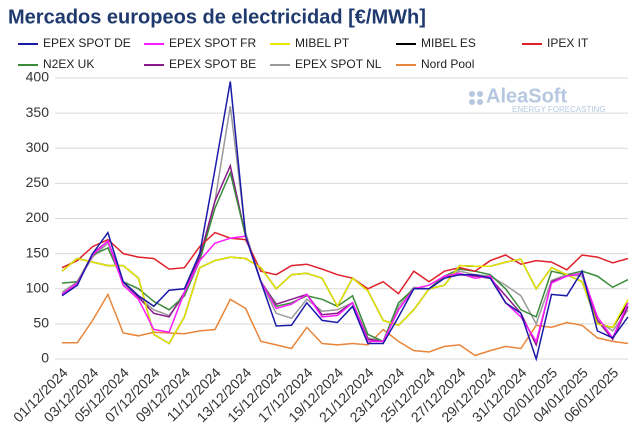 Image resolution: width=640 pixels, height=446 pixels. What do you see at coordinates (212, 64) in the screenshot?
I see `legend-label: EPEX SPOT BE` at bounding box center [212, 64].